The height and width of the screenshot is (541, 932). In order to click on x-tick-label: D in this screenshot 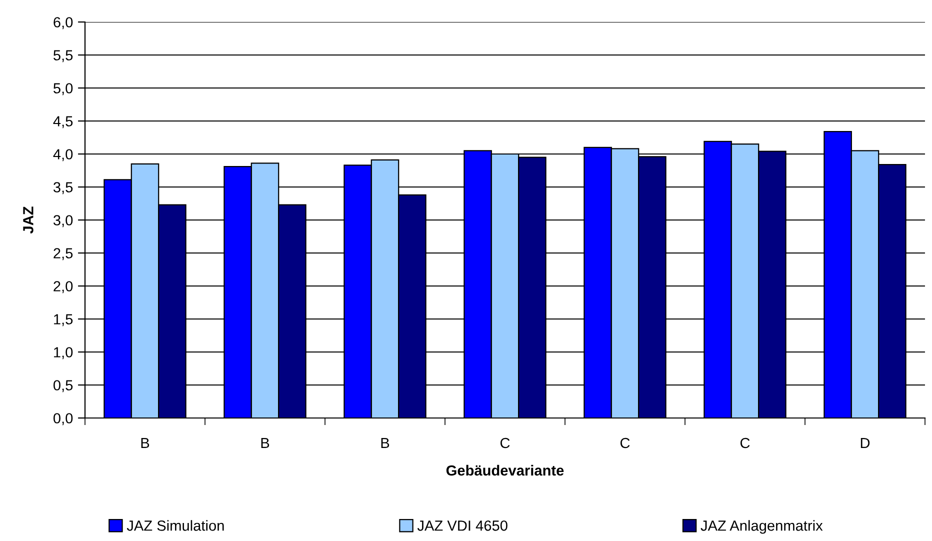, I will do `click(865, 443)`.